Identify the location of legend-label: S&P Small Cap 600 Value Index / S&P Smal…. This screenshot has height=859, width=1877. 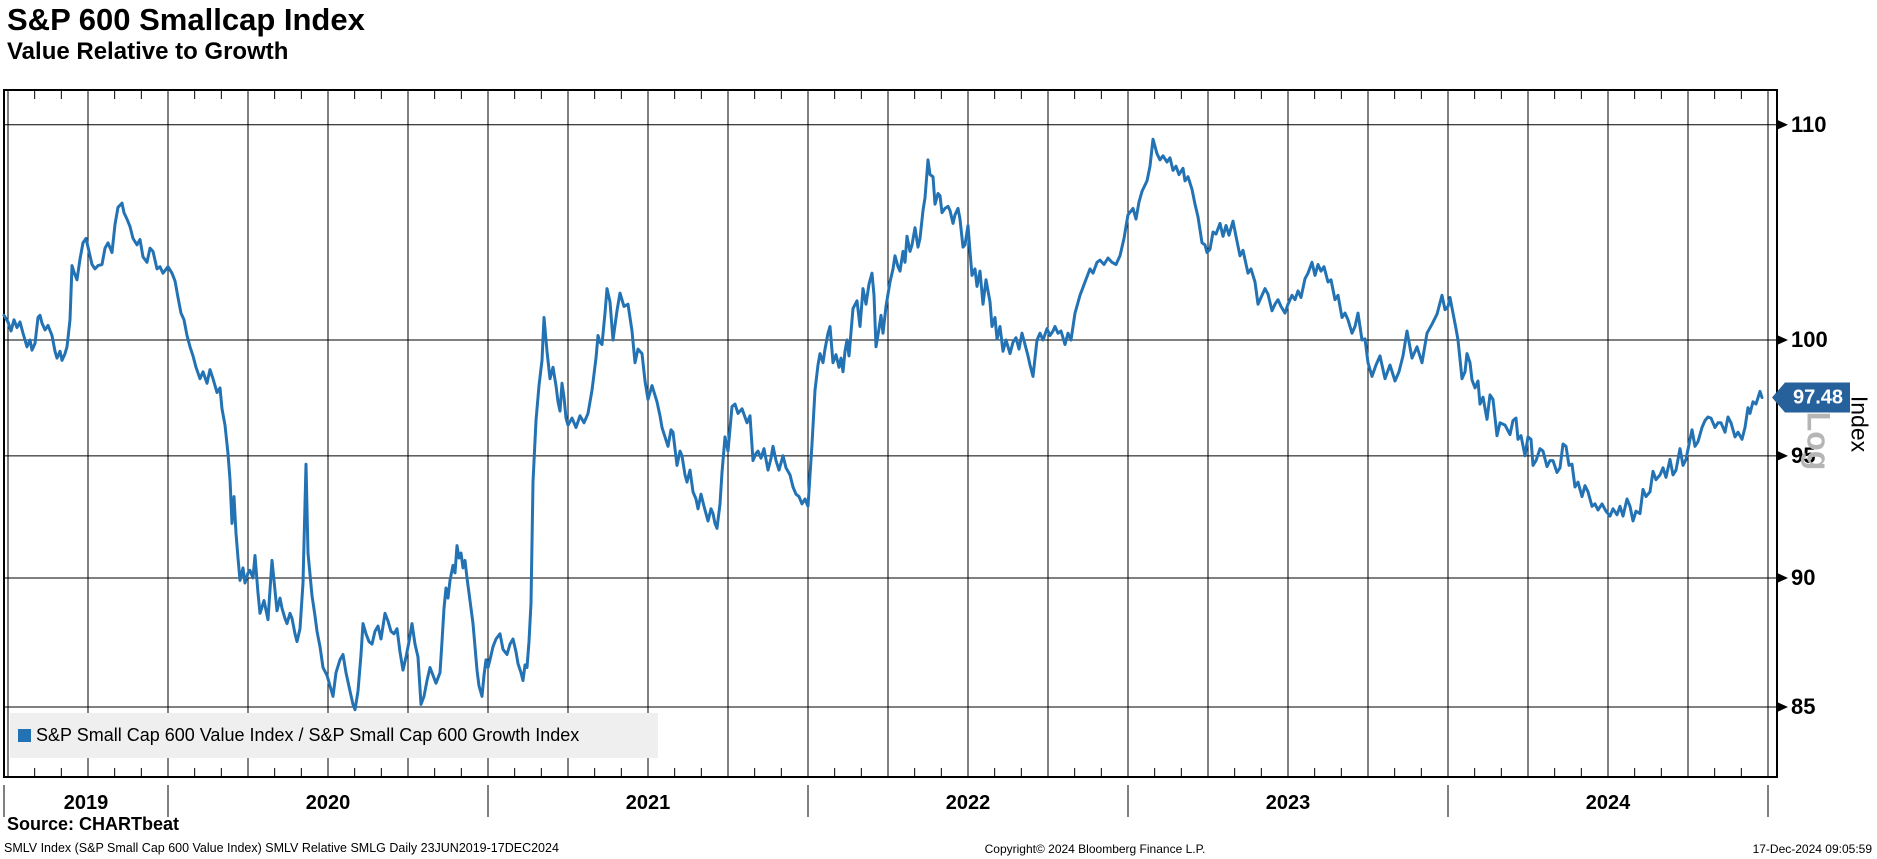
(308, 735).